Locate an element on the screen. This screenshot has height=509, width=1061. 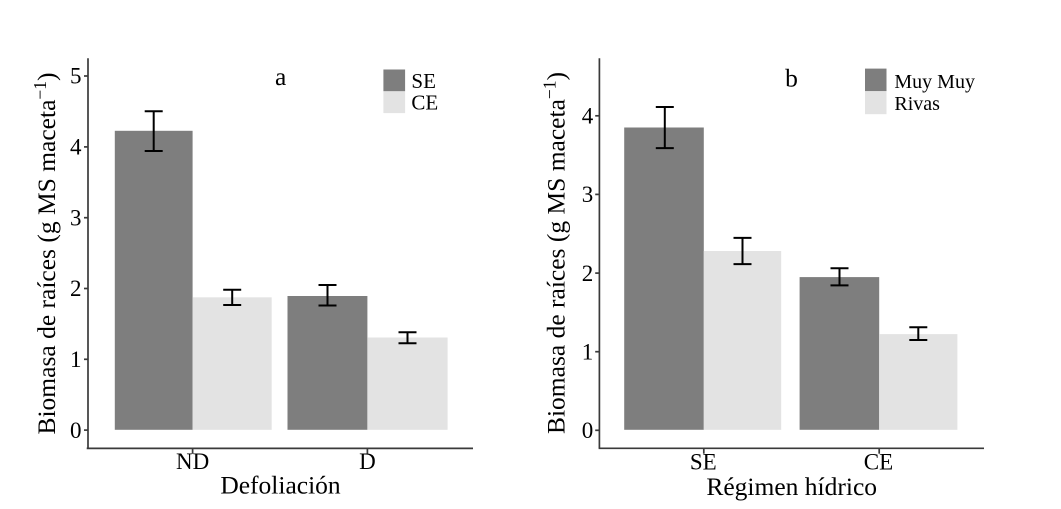
svg-text: Rivas is located at coordinates (917, 104).